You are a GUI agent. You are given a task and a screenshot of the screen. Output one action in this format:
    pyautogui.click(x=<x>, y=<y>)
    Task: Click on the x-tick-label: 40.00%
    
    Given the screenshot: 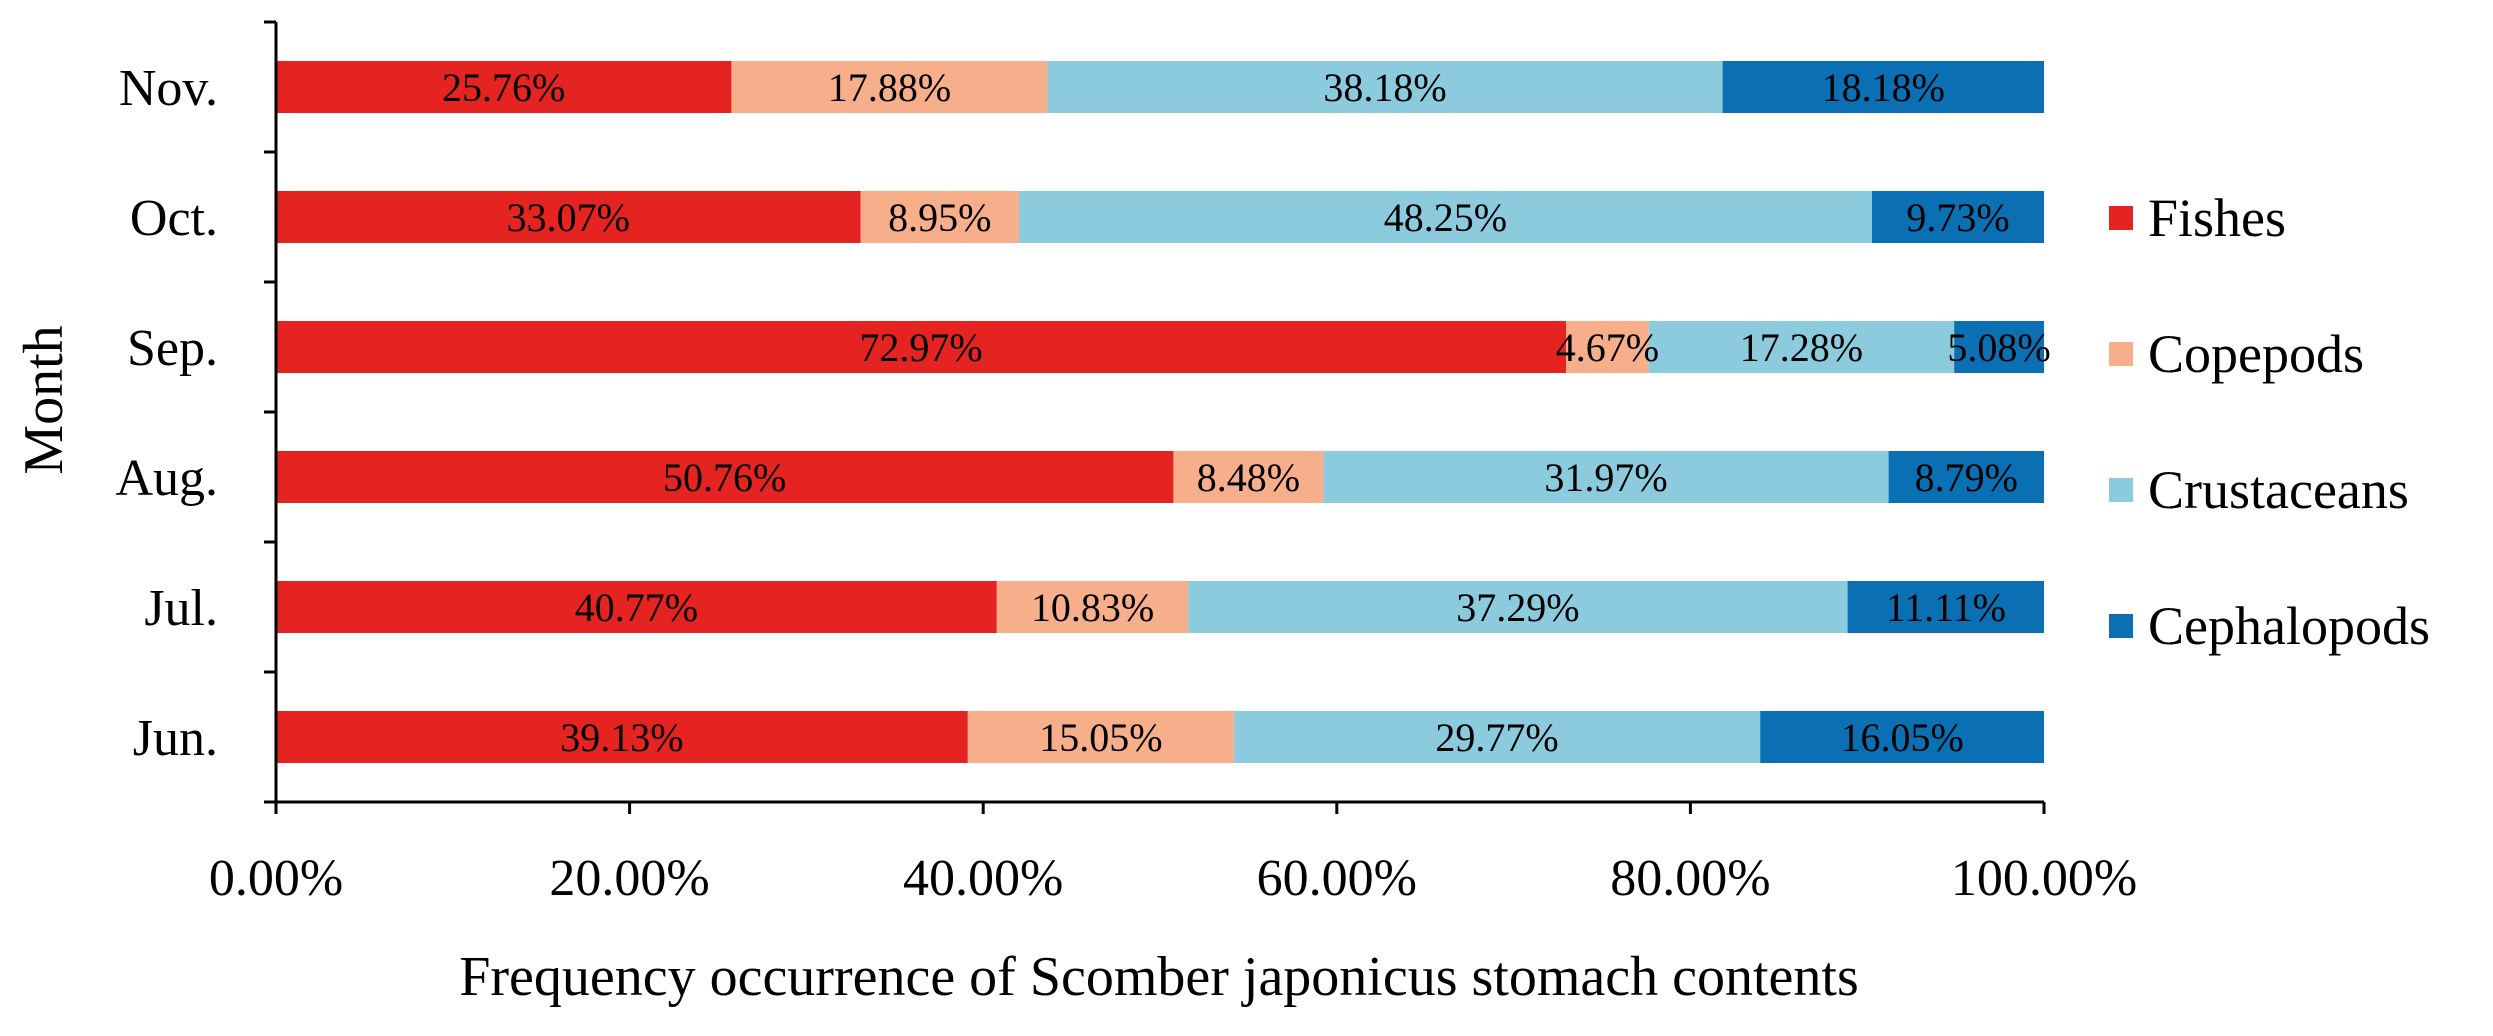 What is the action you would take?
    pyautogui.click(x=983, y=878)
    